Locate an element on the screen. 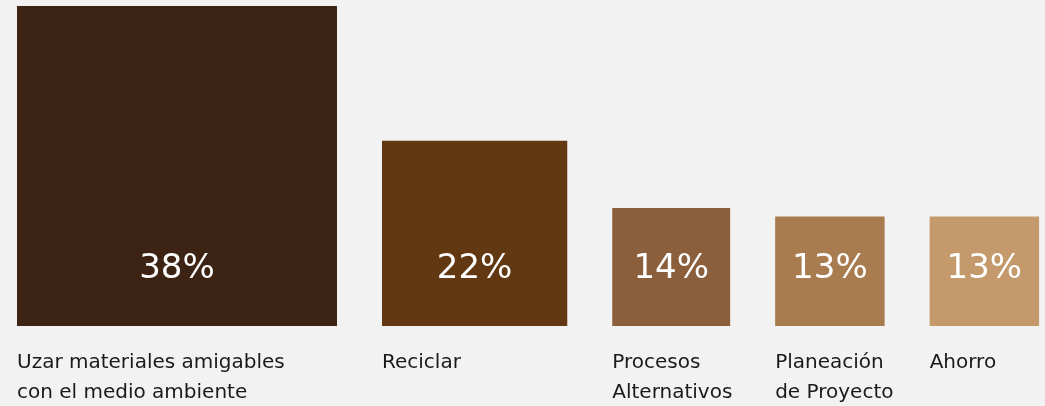 The width and height of the screenshot is (1045, 406). data-label: 38% is located at coordinates (177, 266).